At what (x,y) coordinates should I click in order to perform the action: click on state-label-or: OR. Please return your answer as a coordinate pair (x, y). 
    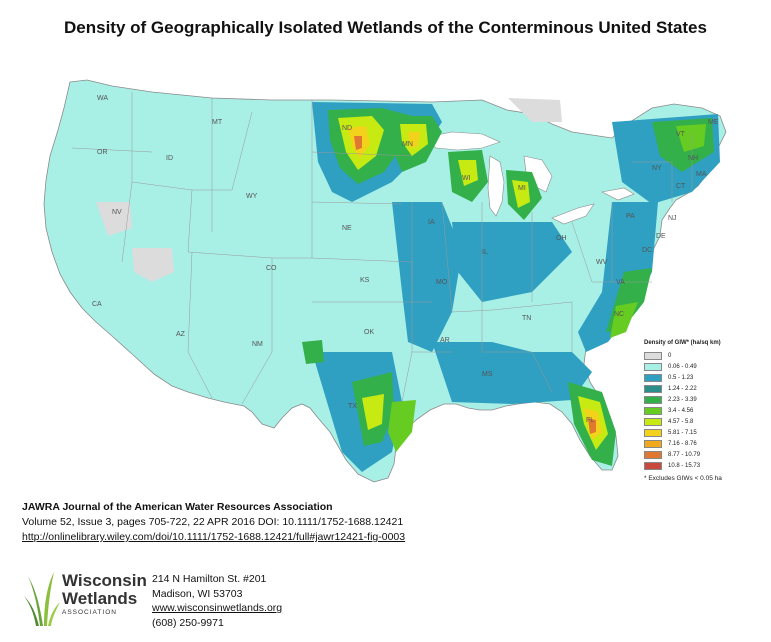
    Looking at the image, I should click on (102, 152).